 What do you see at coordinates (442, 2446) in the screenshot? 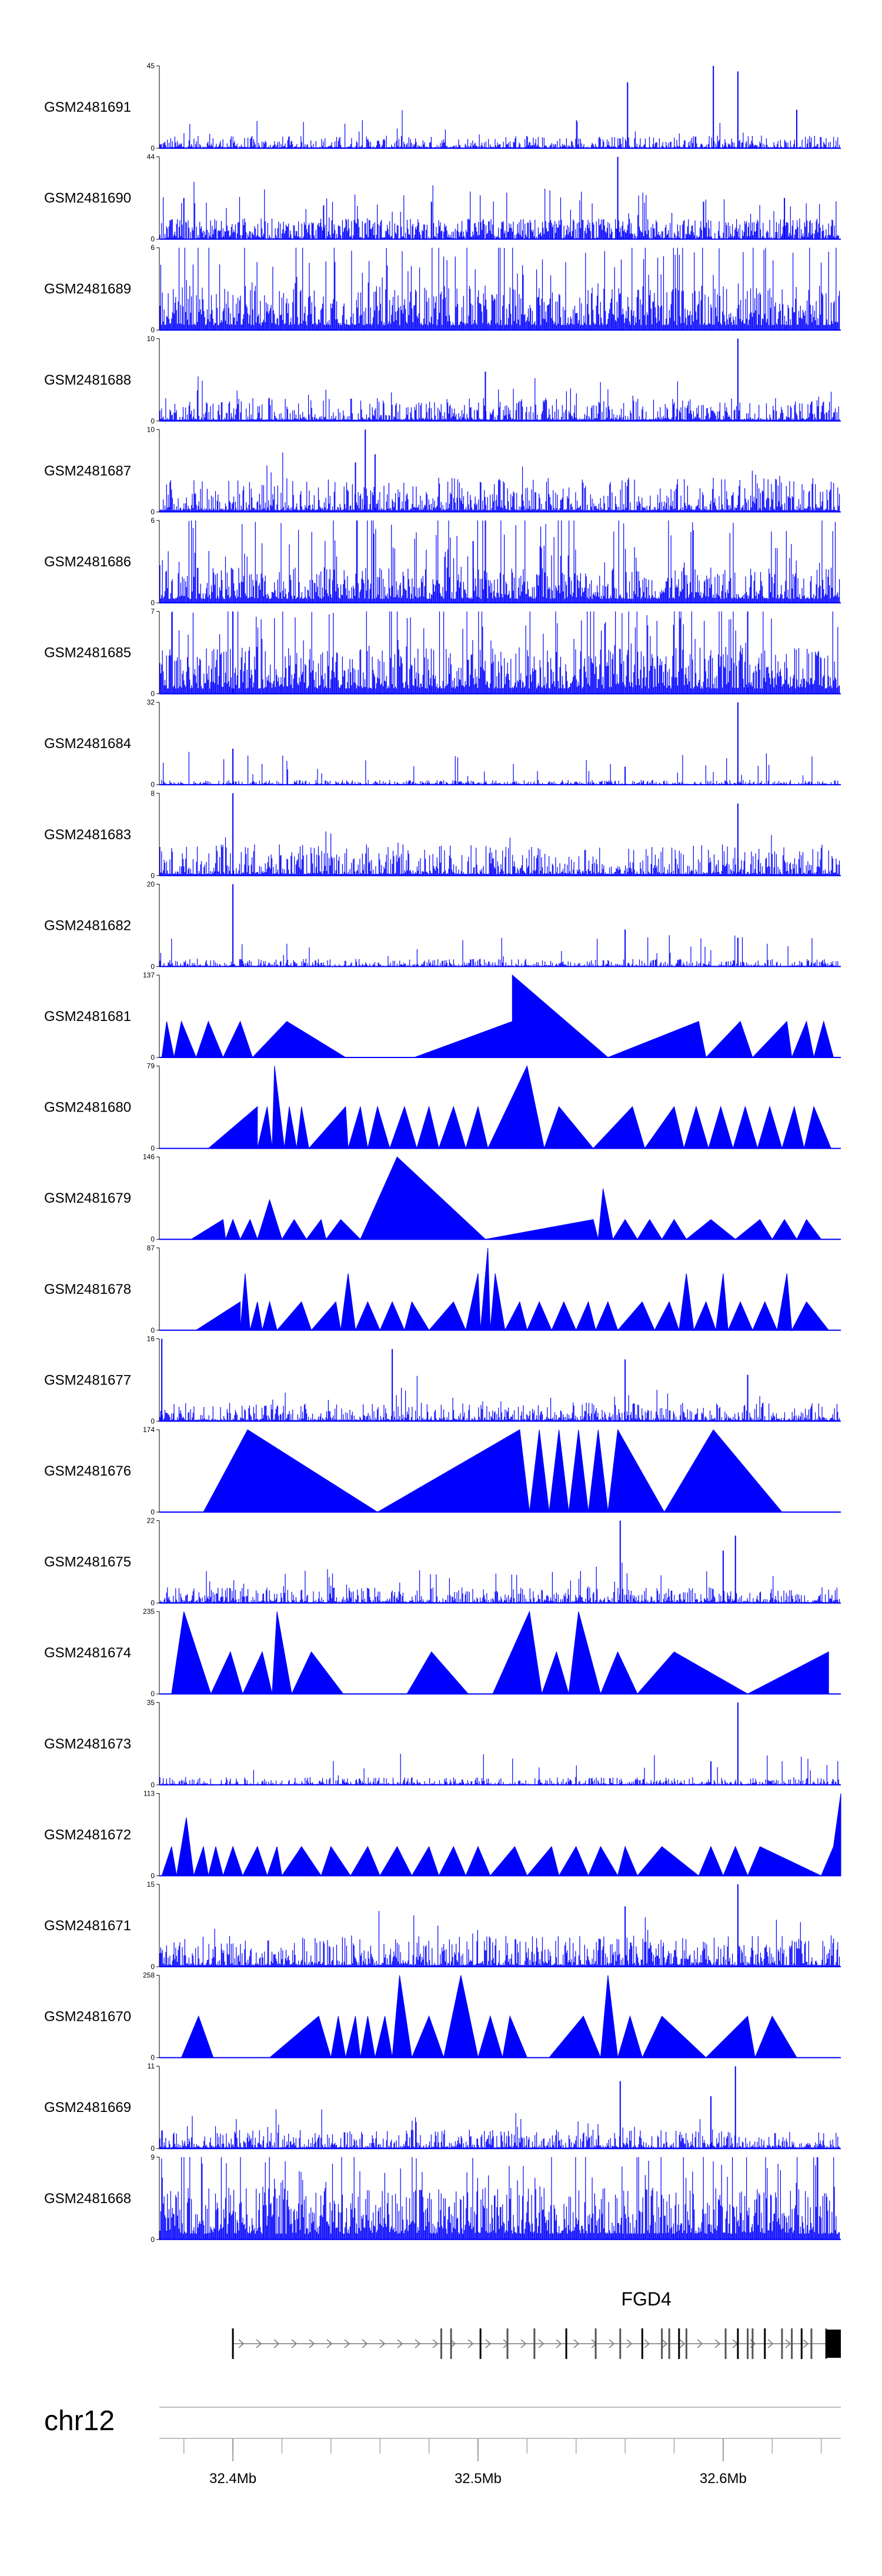
I see `genome-axis: chr12 32.4Mb 32.5Mb 32.6Mb` at bounding box center [442, 2446].